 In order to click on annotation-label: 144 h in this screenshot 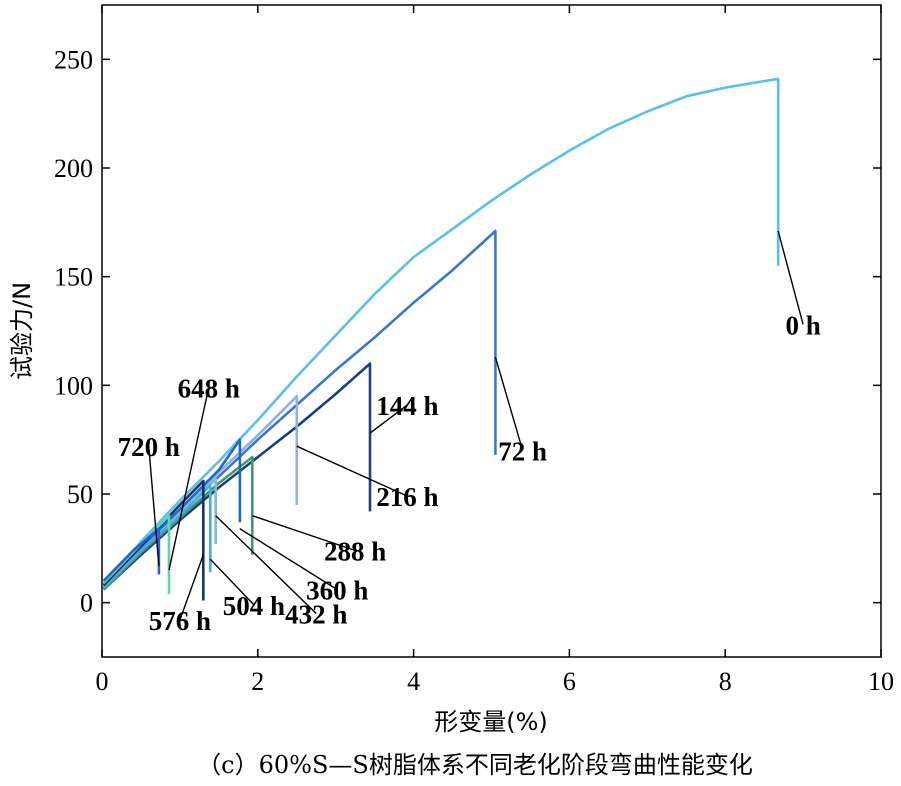, I will do `click(407, 406)`.